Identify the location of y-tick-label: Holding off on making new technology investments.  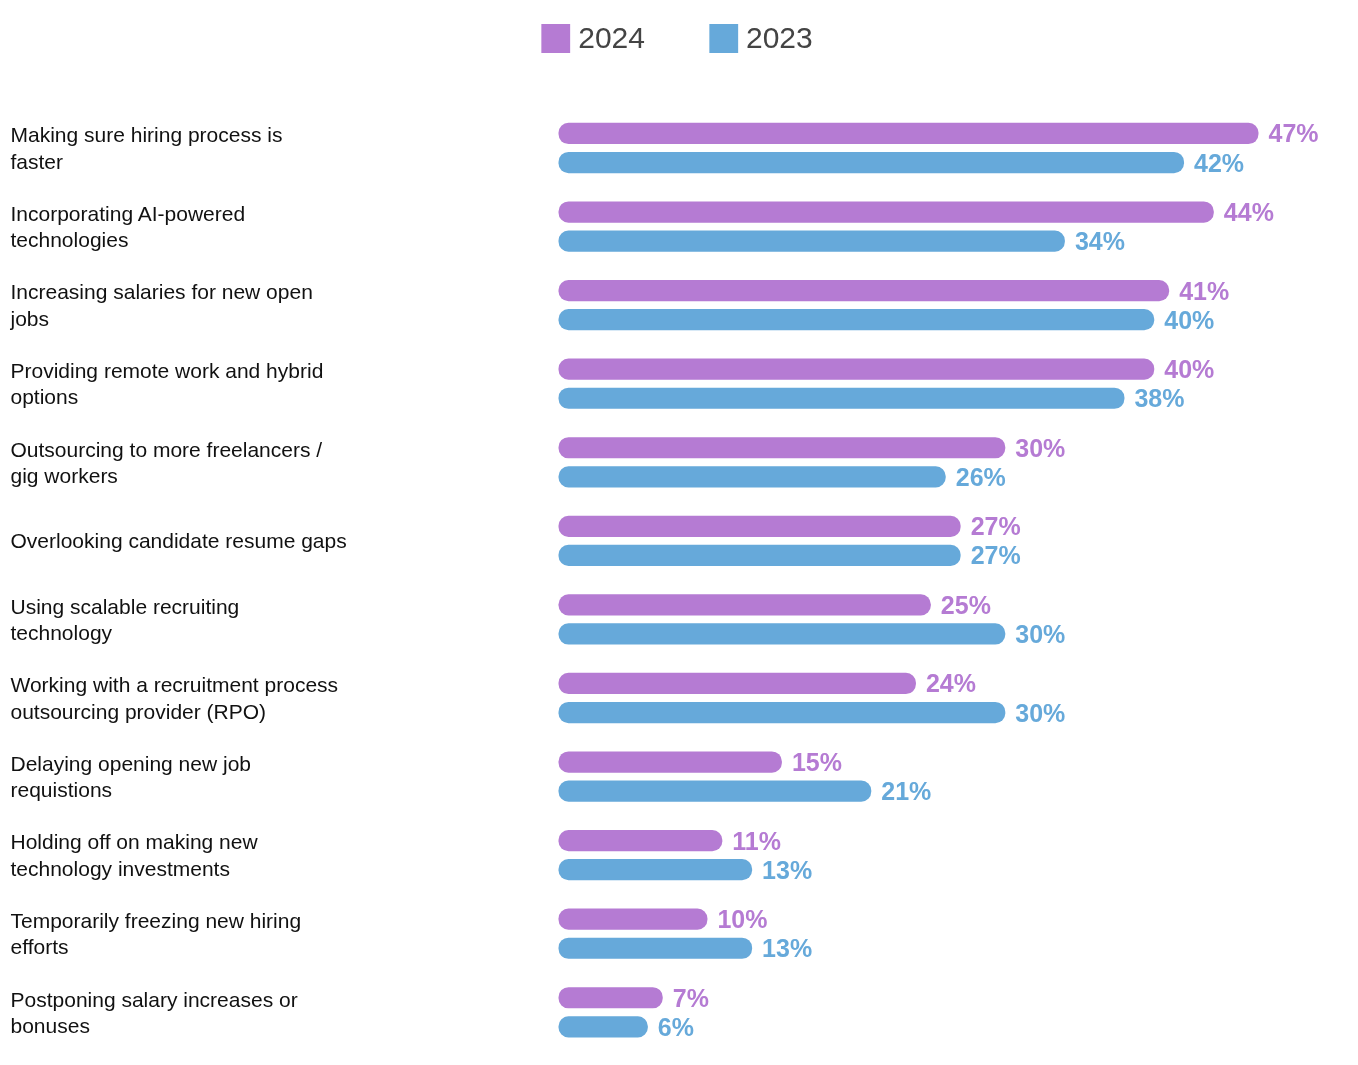
(134, 855).